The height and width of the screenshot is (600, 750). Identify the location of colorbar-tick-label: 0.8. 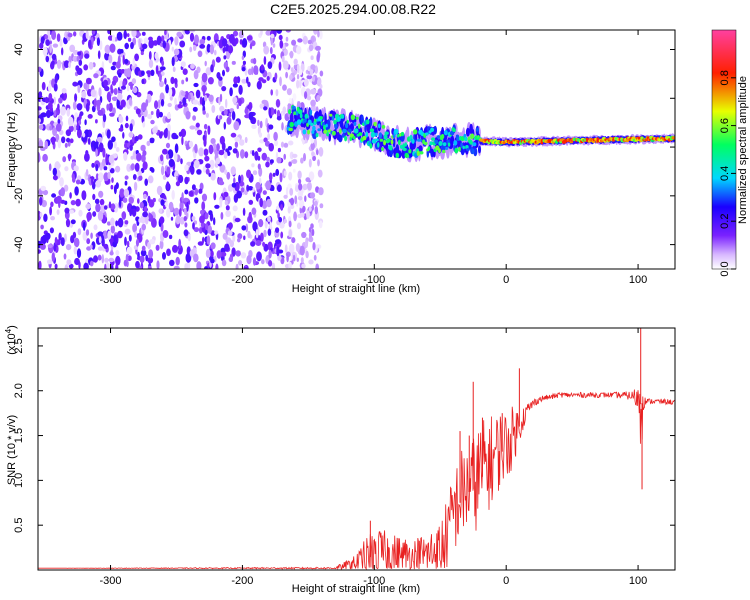
(725, 77).